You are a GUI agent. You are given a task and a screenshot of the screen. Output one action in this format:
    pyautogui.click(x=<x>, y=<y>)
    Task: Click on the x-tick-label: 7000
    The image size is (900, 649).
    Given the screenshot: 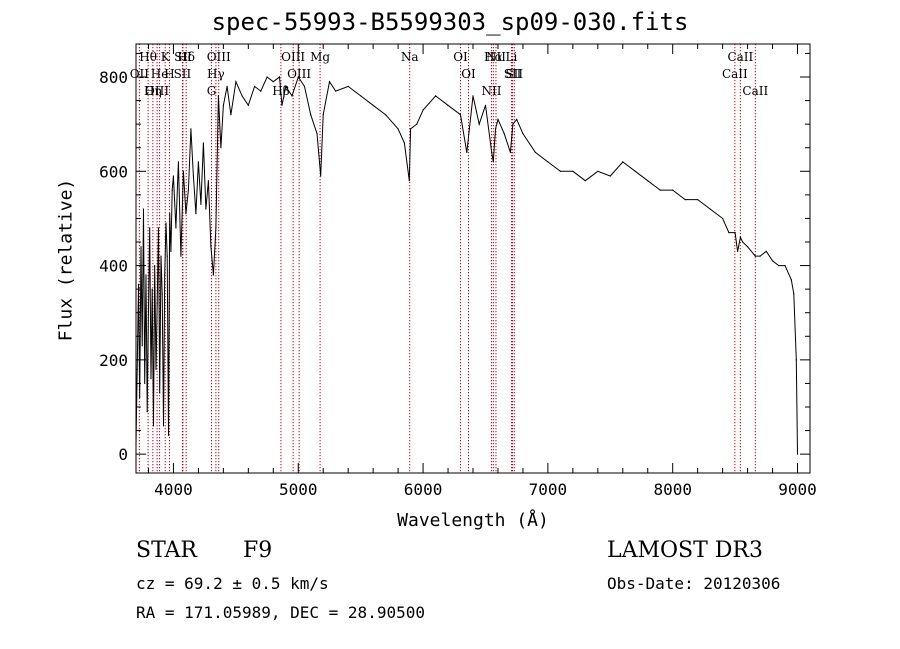 What is the action you would take?
    pyautogui.click(x=548, y=489)
    